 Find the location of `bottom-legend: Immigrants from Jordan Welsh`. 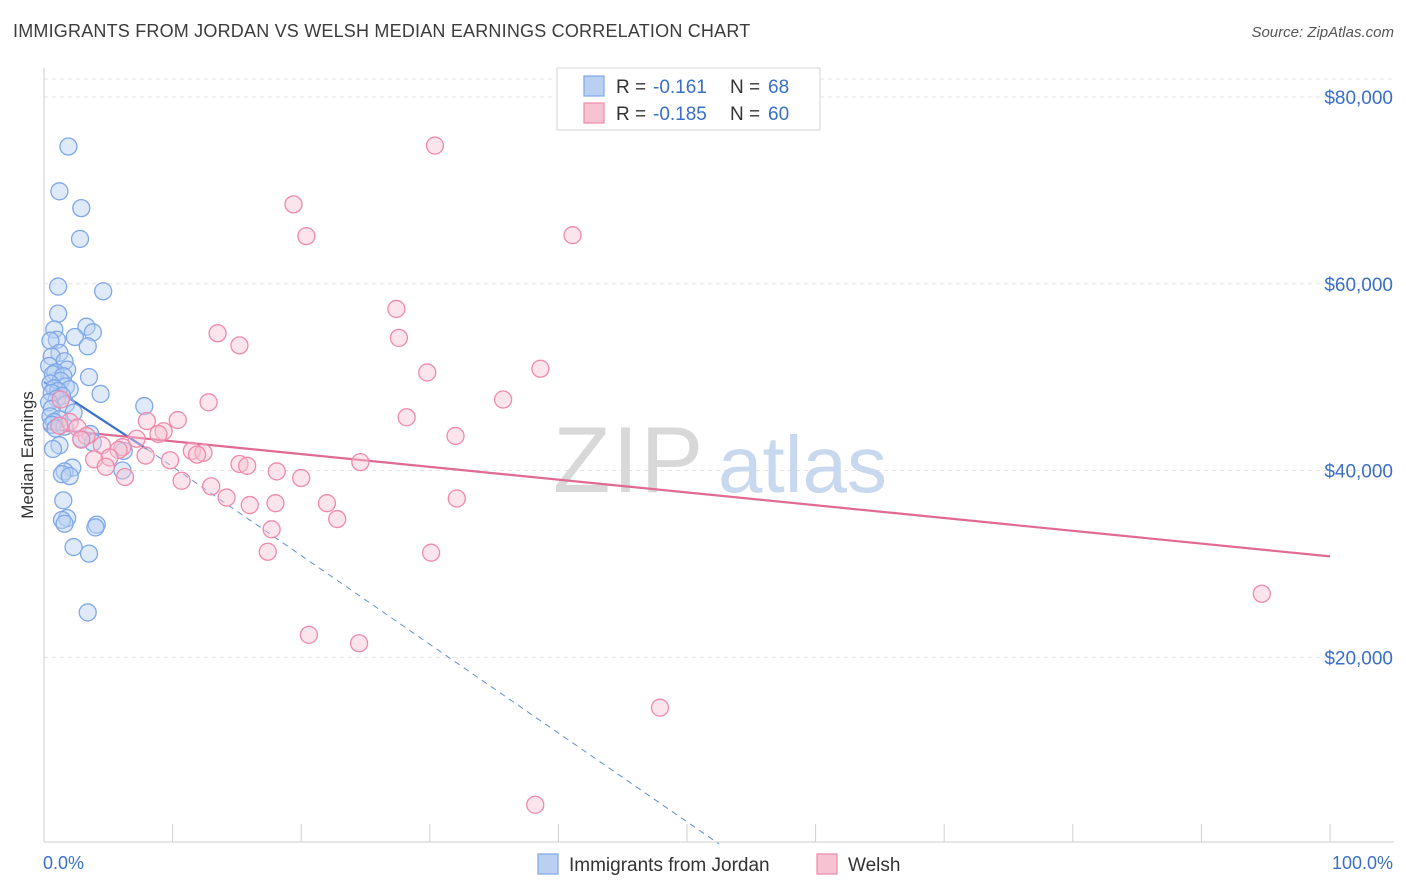

bottom-legend: Immigrants from Jordan Welsh is located at coordinates (718, 864).